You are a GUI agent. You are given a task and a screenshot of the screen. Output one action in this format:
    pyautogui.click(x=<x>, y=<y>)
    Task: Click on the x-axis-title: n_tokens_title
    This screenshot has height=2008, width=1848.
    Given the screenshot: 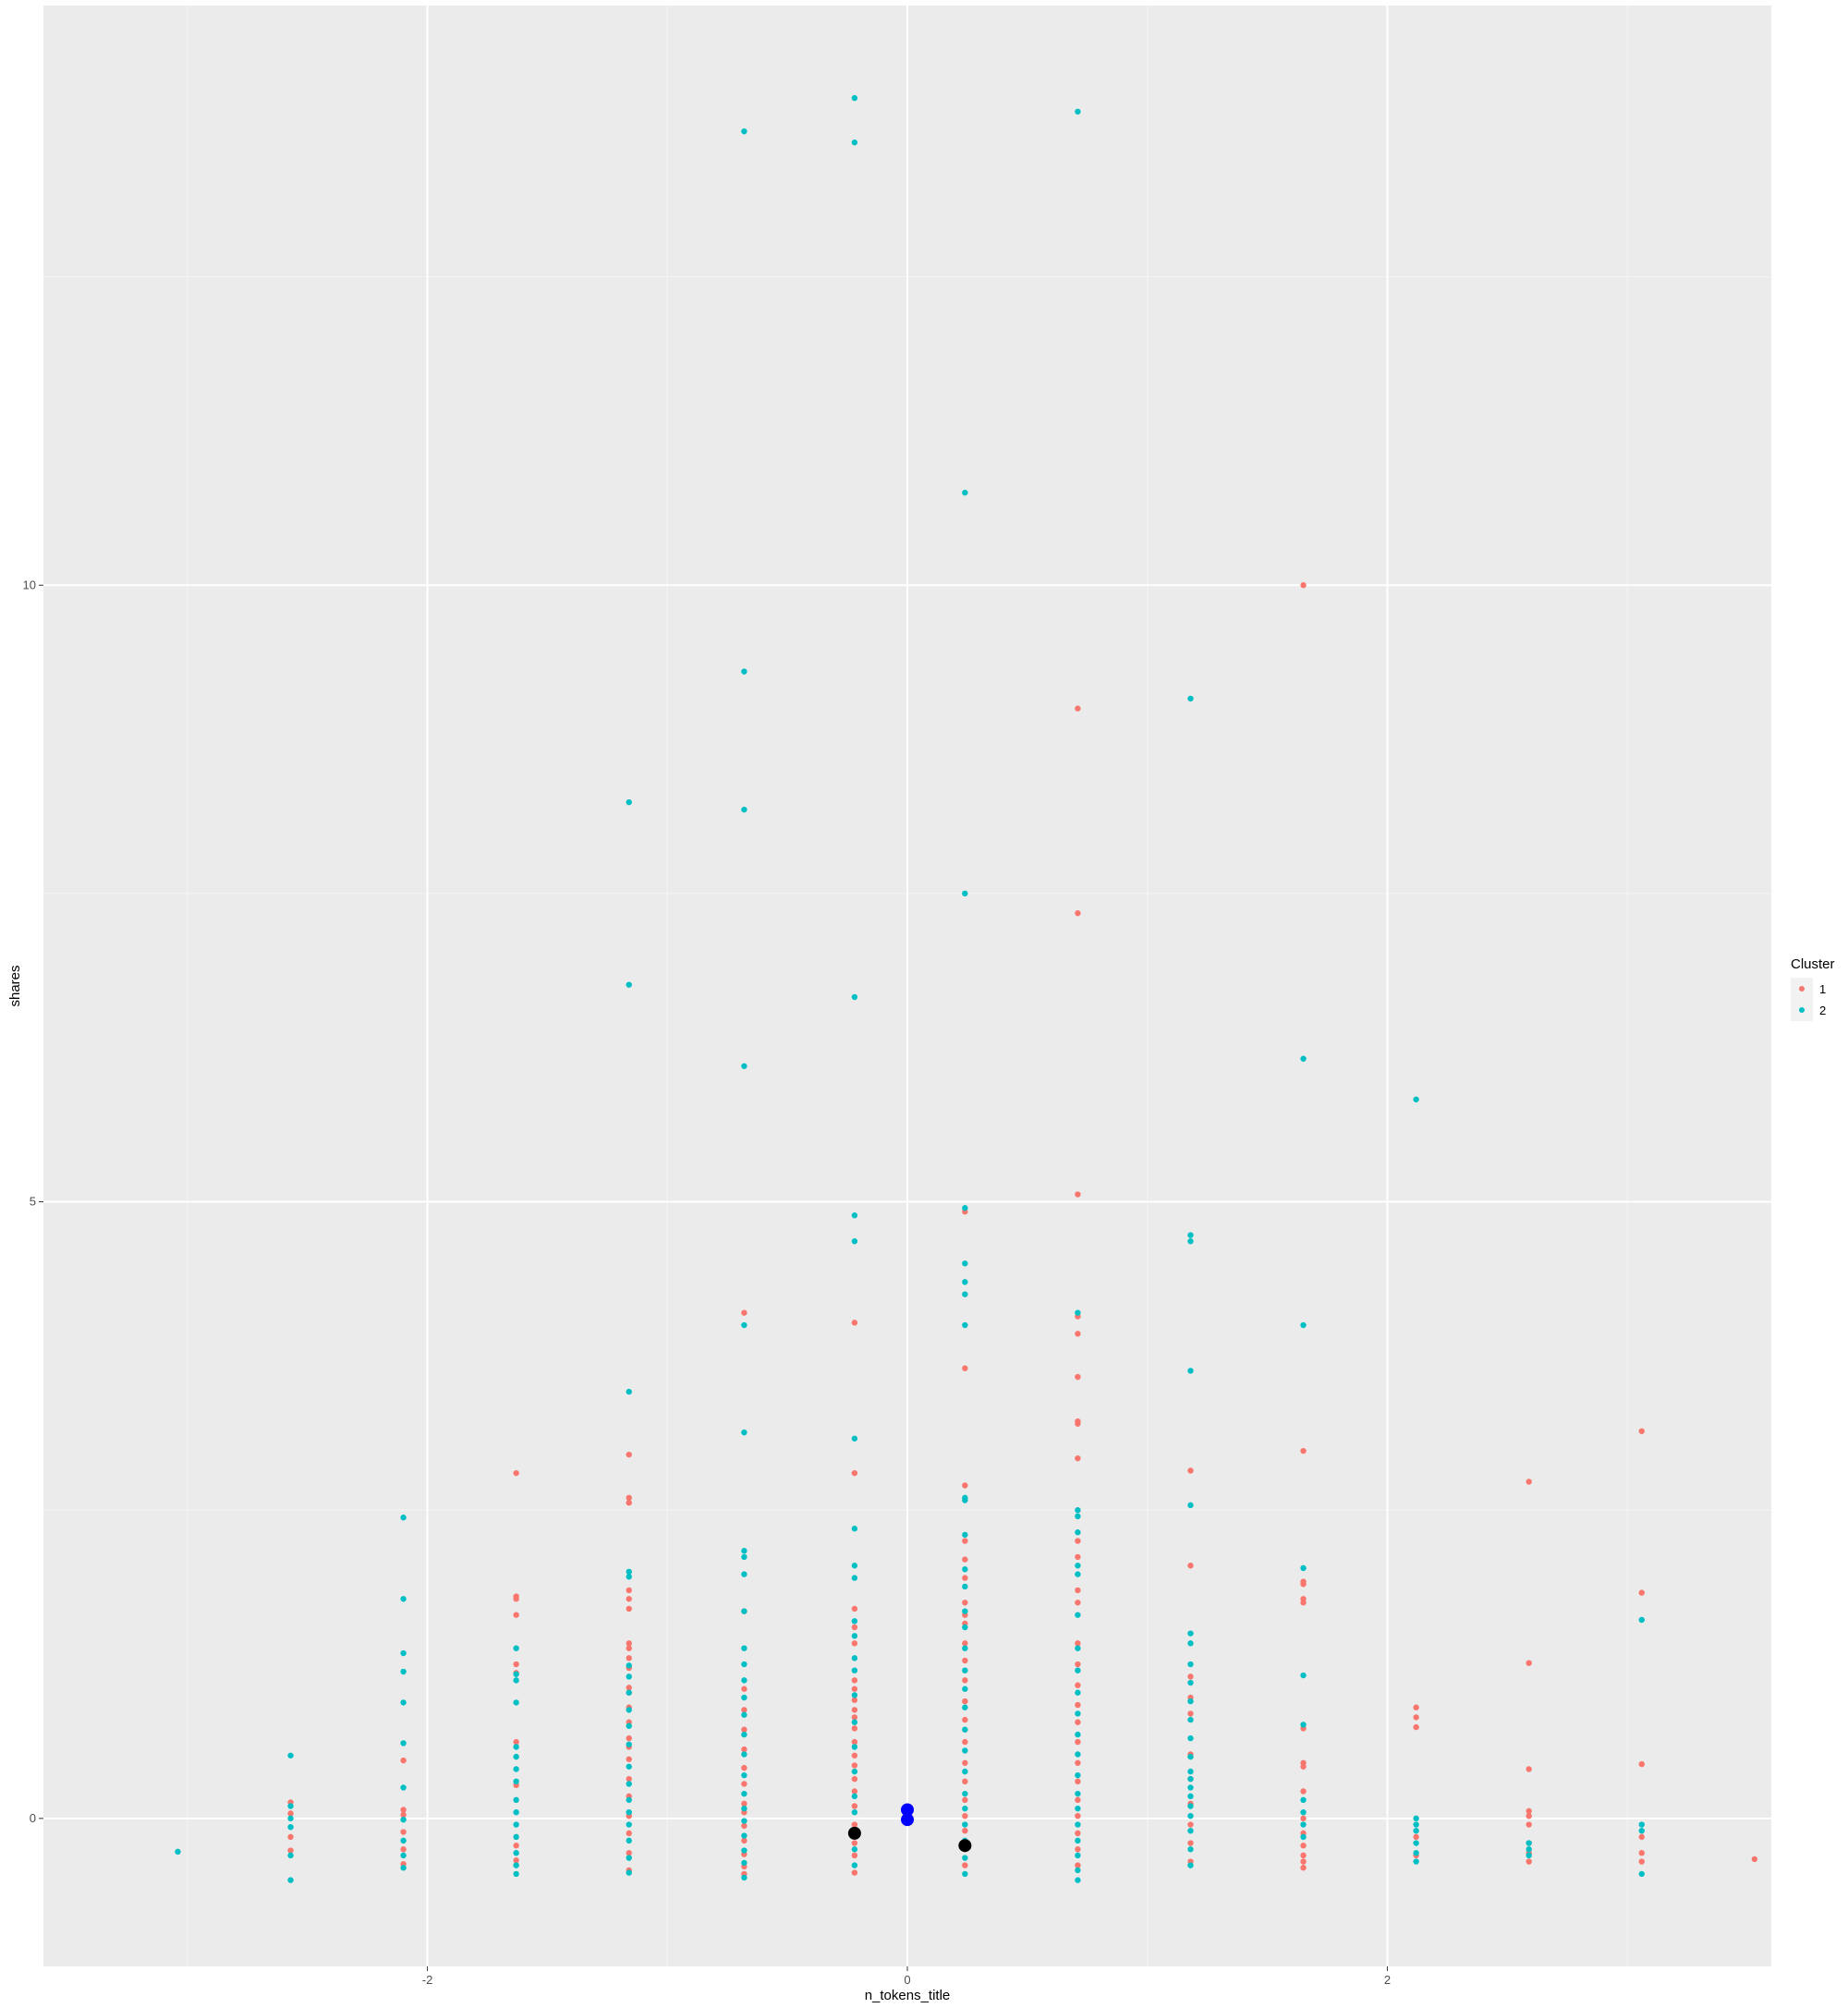 What is the action you would take?
    pyautogui.click(x=908, y=1996)
    